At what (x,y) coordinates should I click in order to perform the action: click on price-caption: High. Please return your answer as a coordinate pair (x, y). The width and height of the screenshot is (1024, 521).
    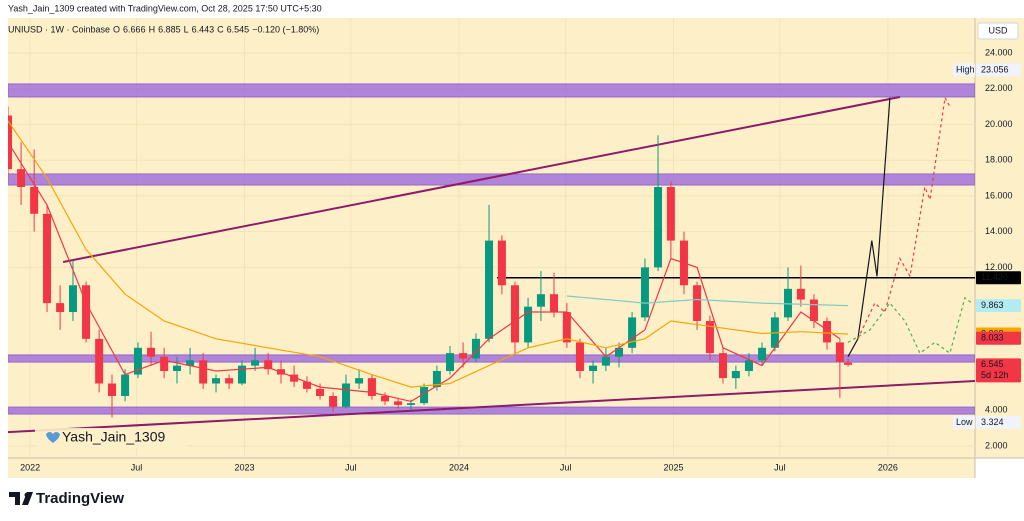
    Looking at the image, I should click on (965, 69).